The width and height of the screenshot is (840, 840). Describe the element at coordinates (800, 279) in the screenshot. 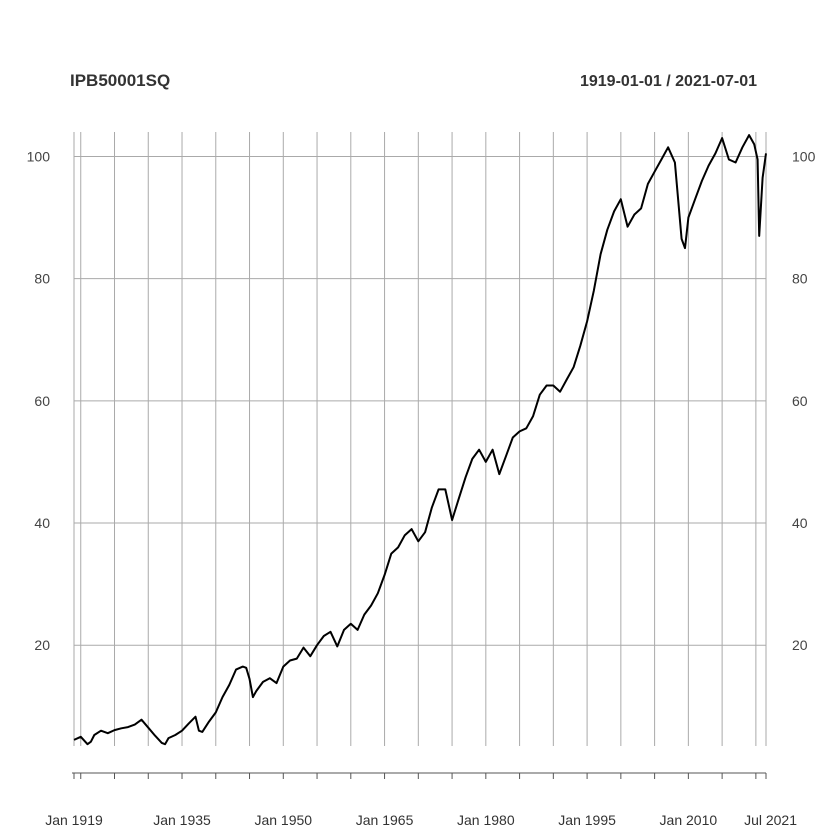

I see `y-tick-label-right: 80` at that location.